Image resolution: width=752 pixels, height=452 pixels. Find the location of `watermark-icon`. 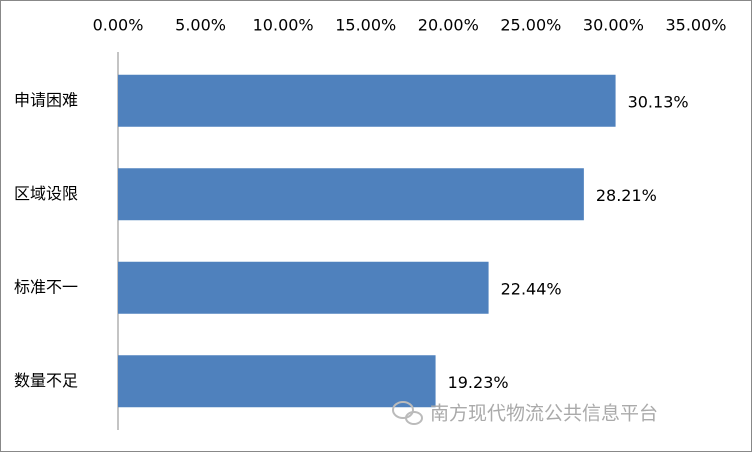

watermark-icon is located at coordinates (407, 413).